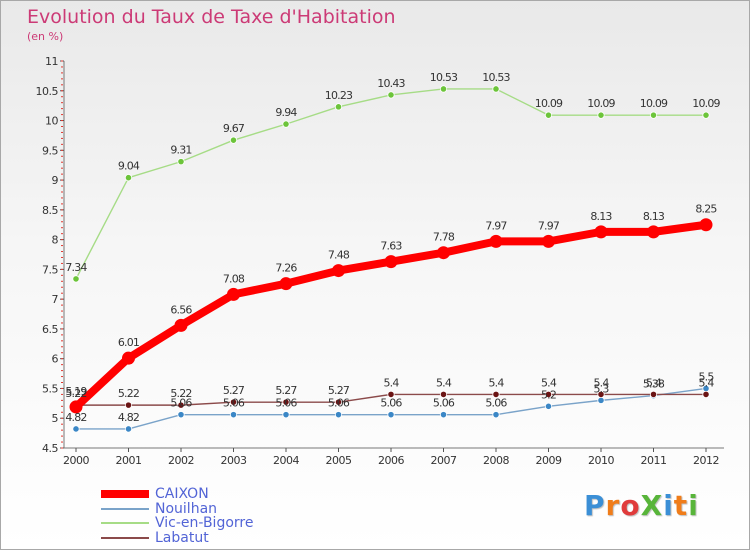  Describe the element at coordinates (496, 77) in the screenshot. I see `data-label-vic-en-bigorre: 10.53` at that location.